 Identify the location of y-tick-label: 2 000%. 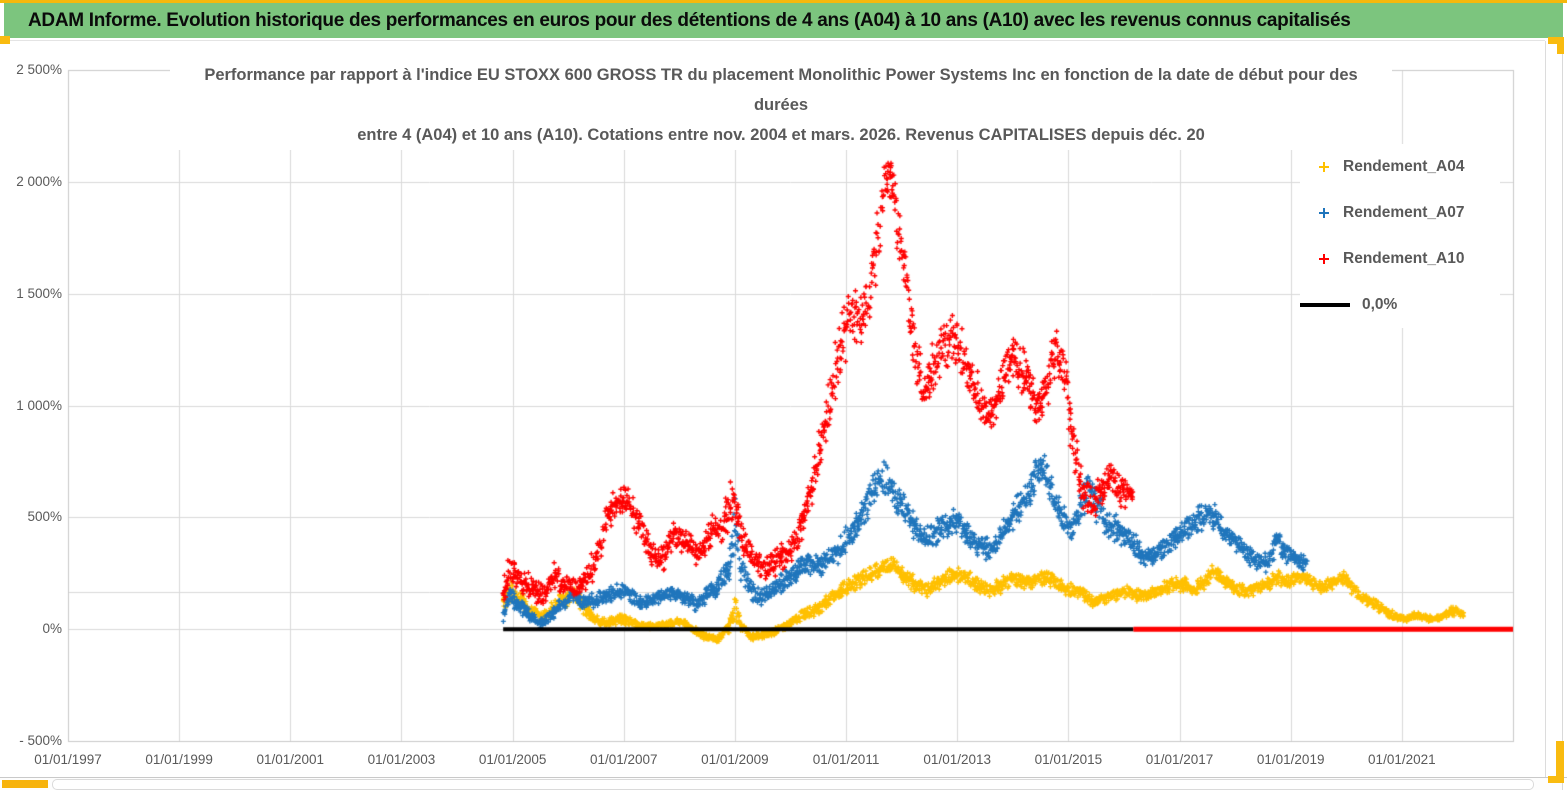
(39, 181).